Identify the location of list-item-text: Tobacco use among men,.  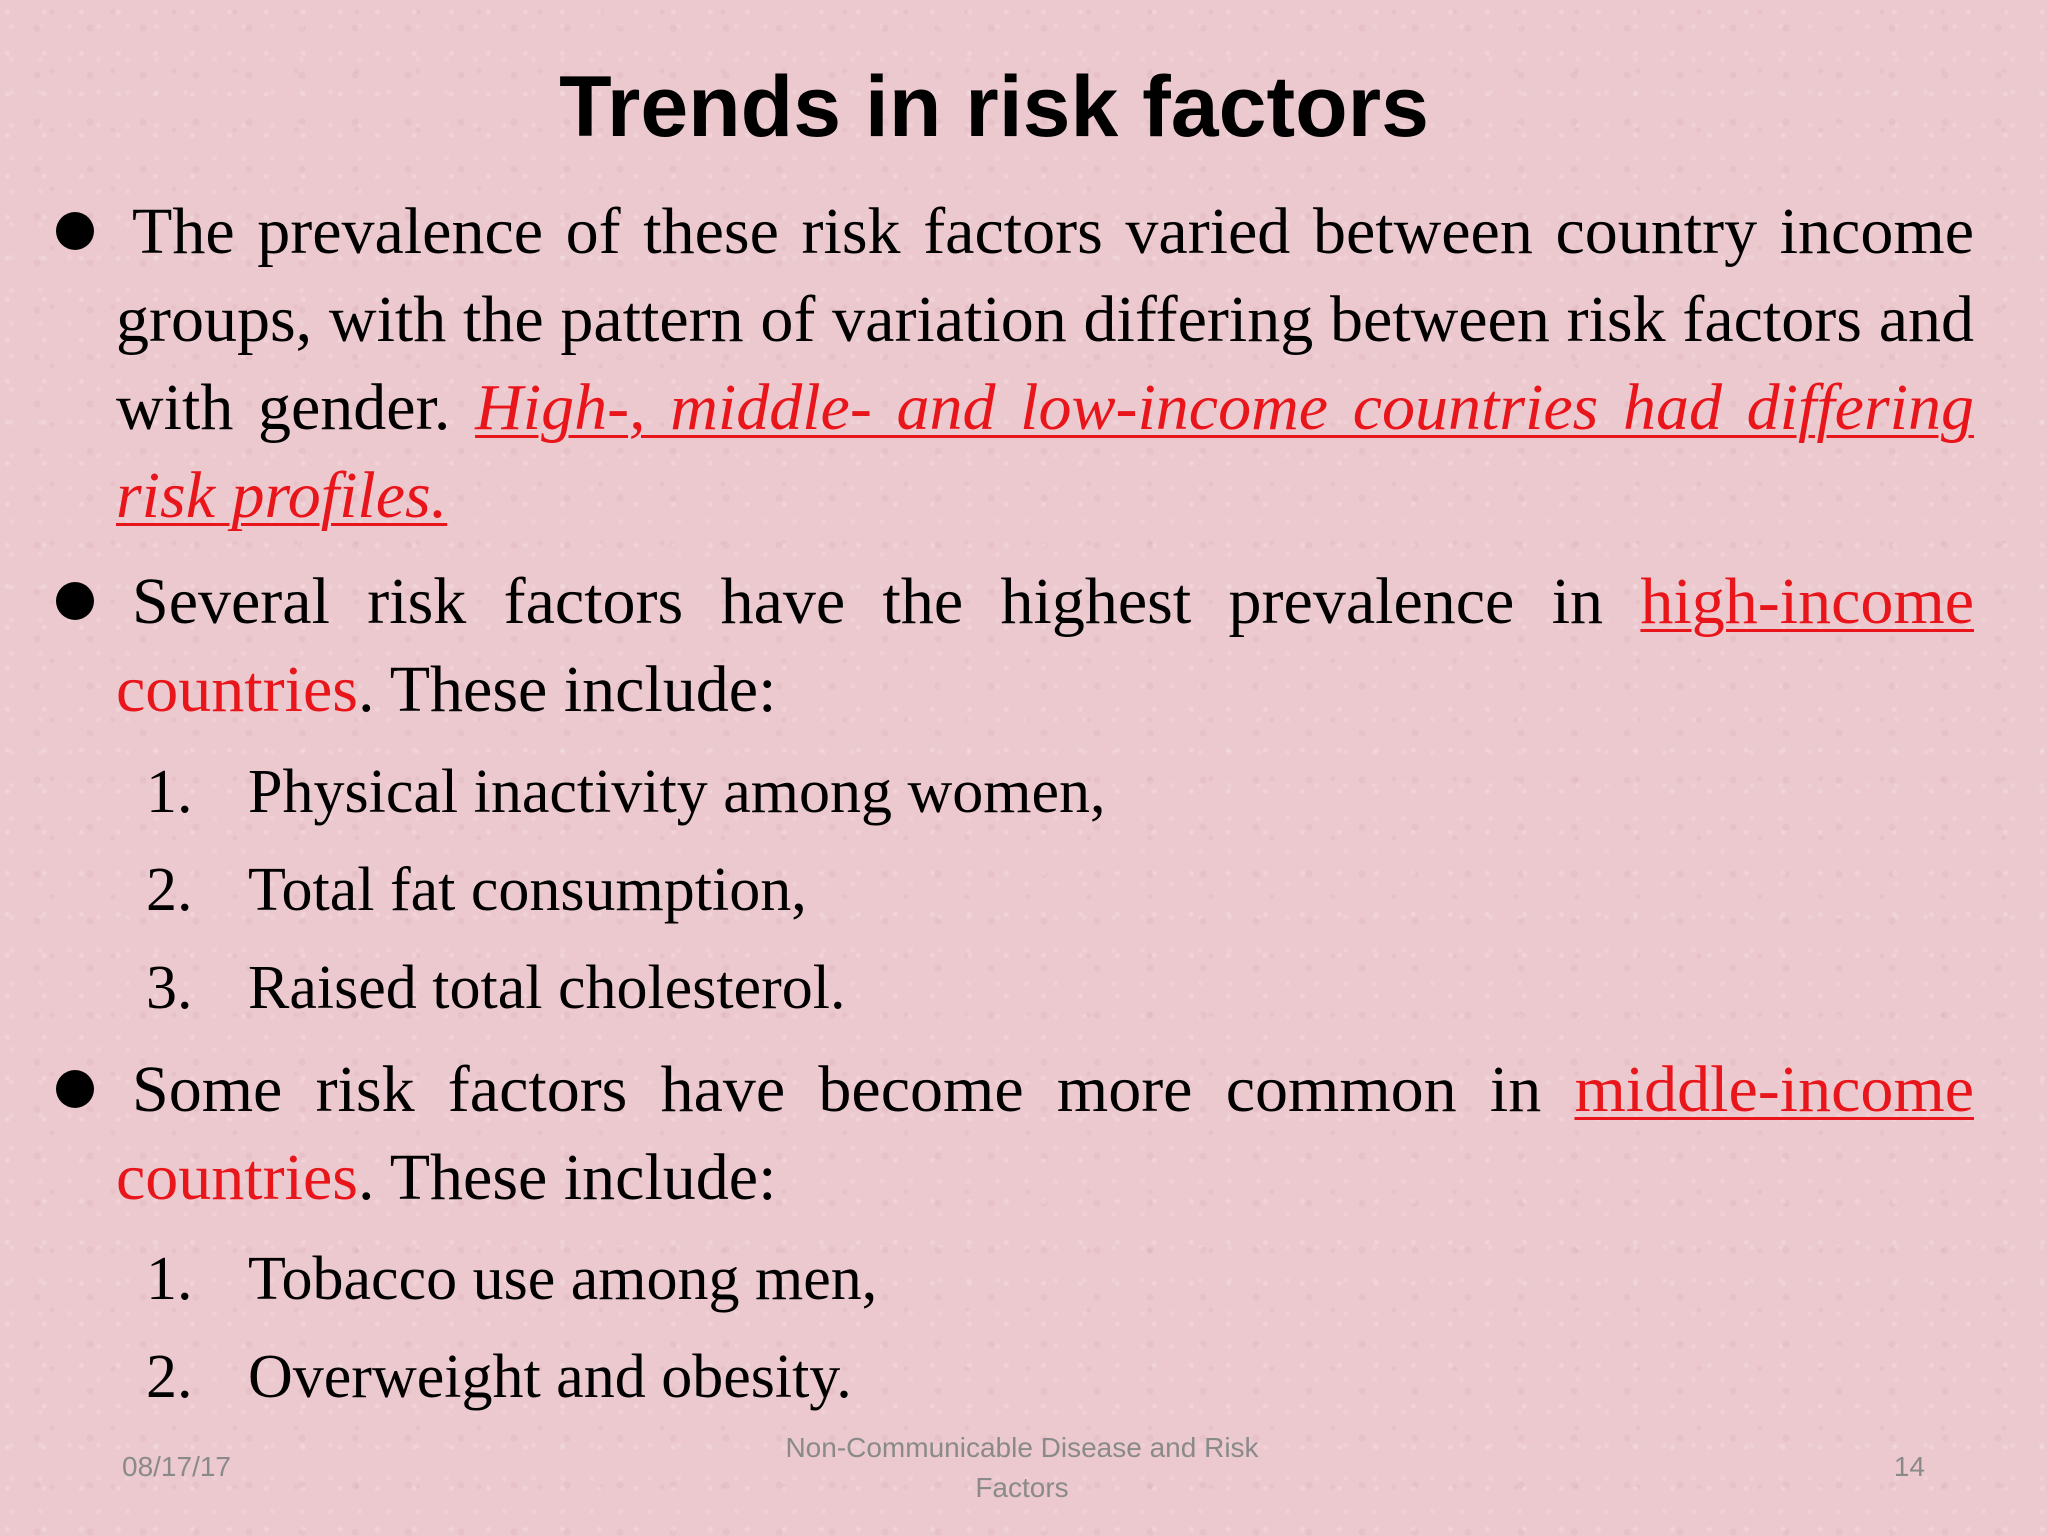
(563, 1279).